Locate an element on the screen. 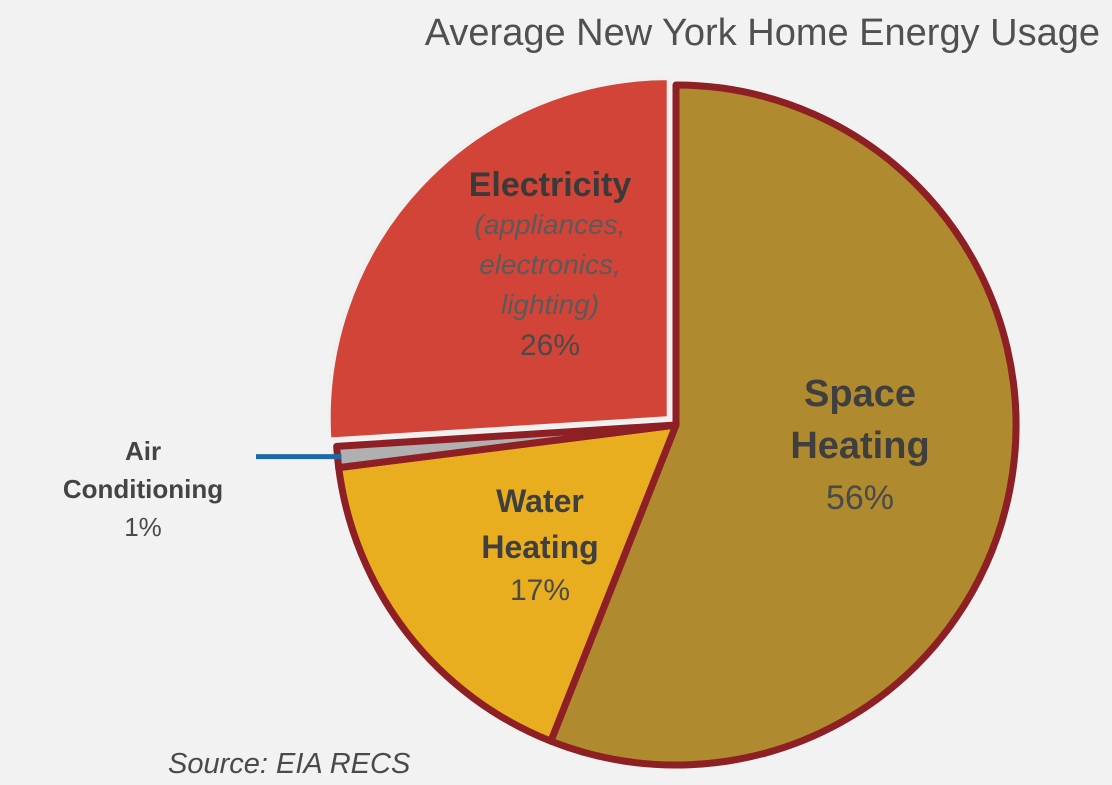  air-conditioning-name-line-2: Conditioning is located at coordinates (143, 489).